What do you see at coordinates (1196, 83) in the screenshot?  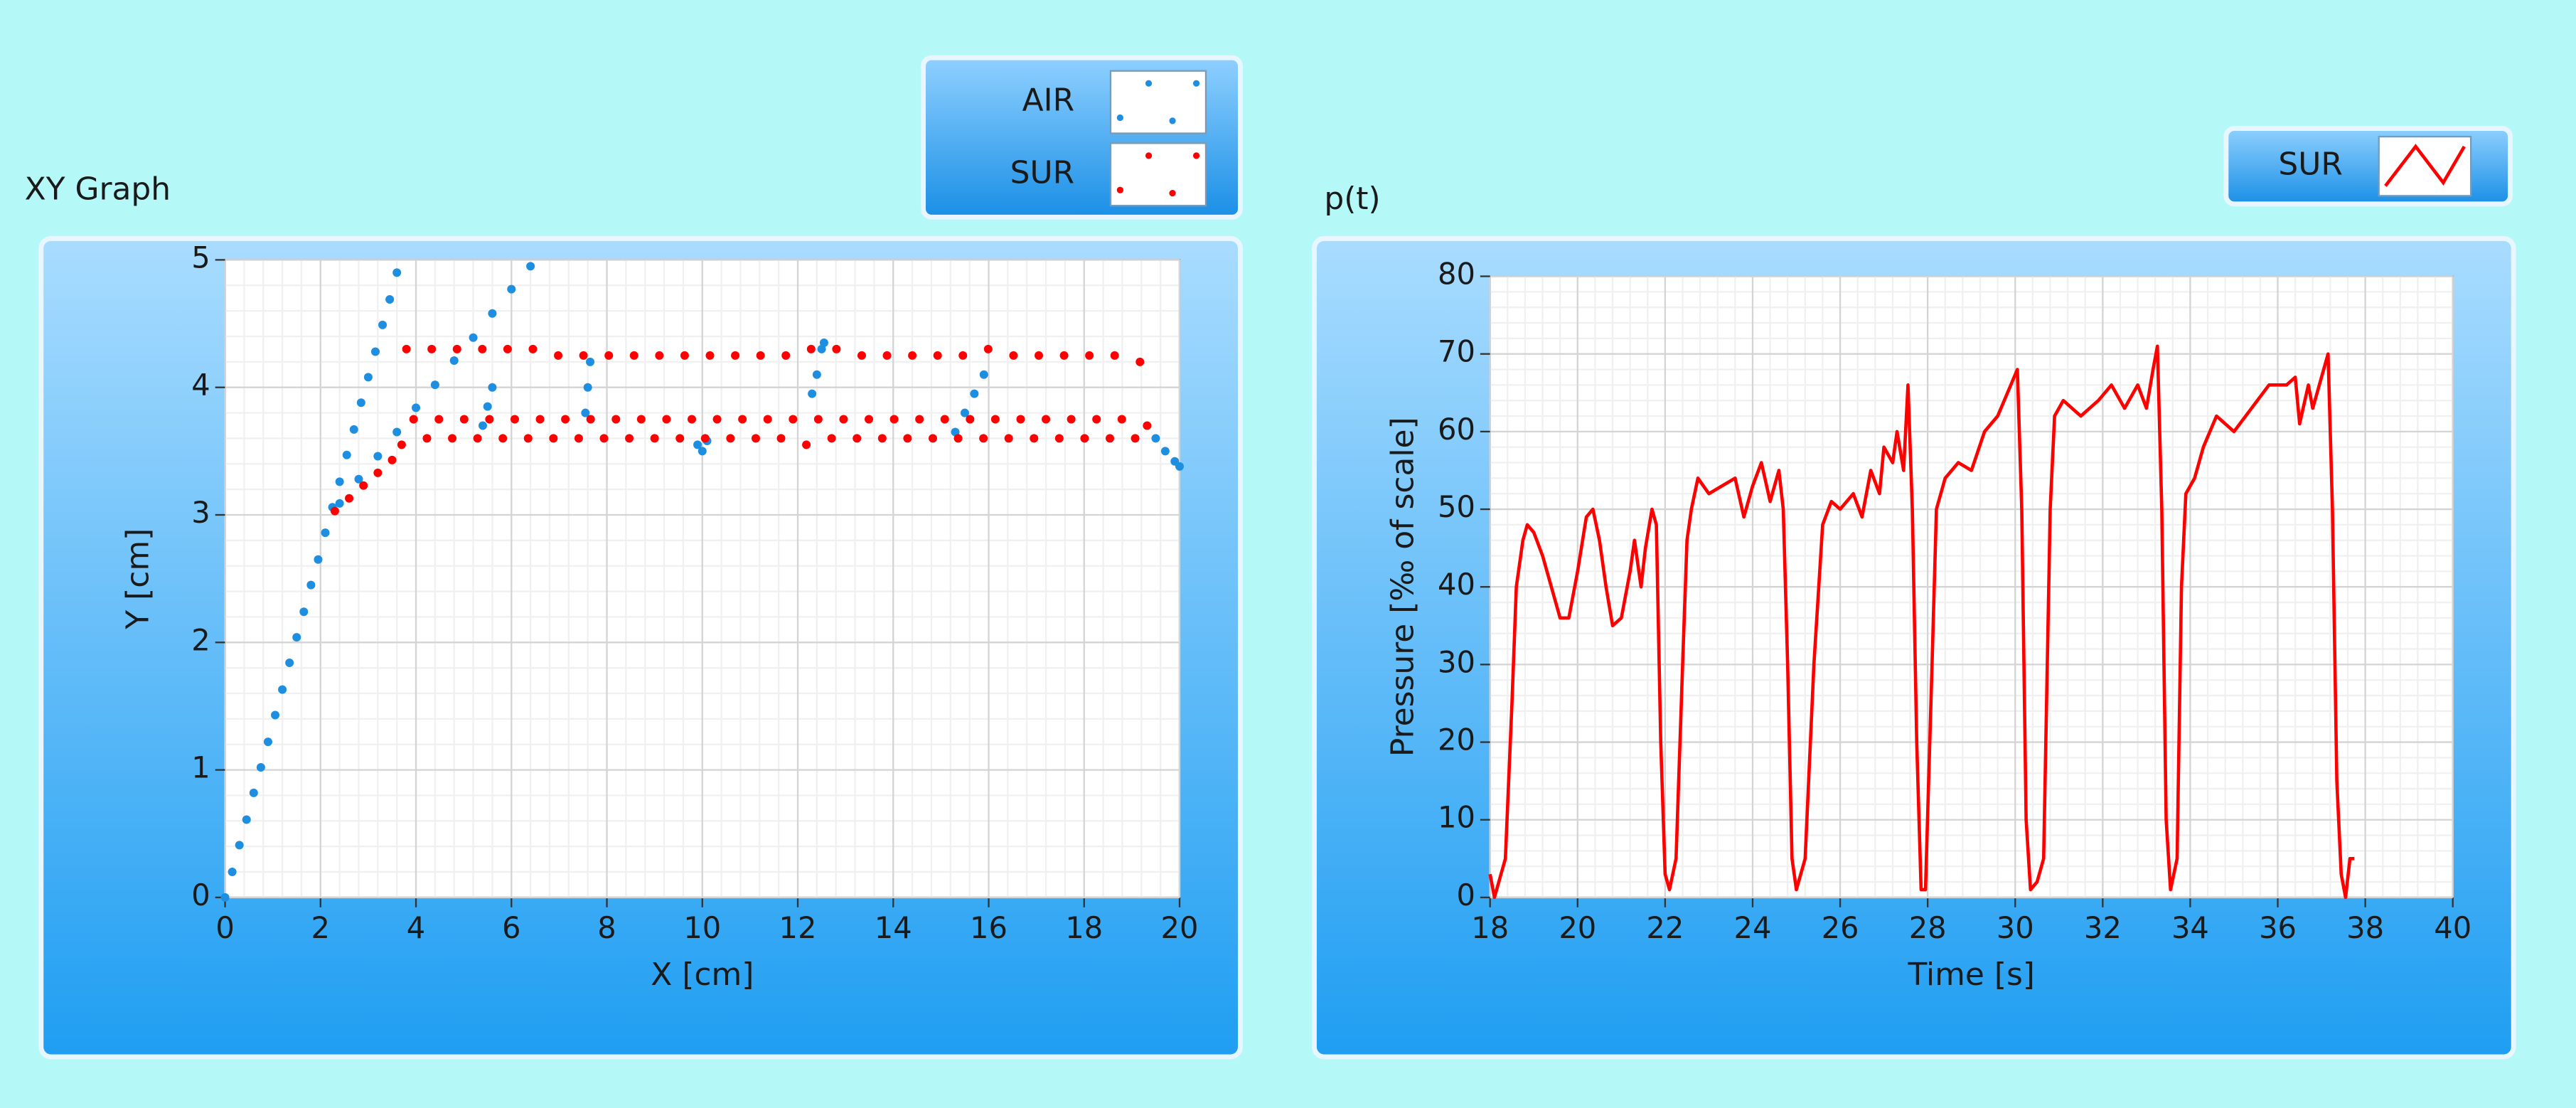 I see `legend-dot` at bounding box center [1196, 83].